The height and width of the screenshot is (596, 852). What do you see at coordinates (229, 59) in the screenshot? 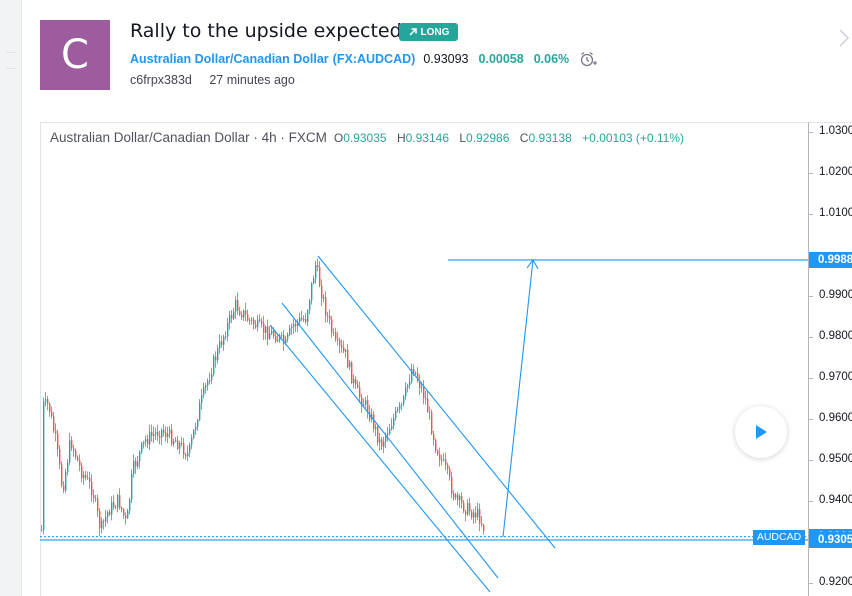
I see `symbol-name-link: Australian Dollar/Canadian Dollar` at bounding box center [229, 59].